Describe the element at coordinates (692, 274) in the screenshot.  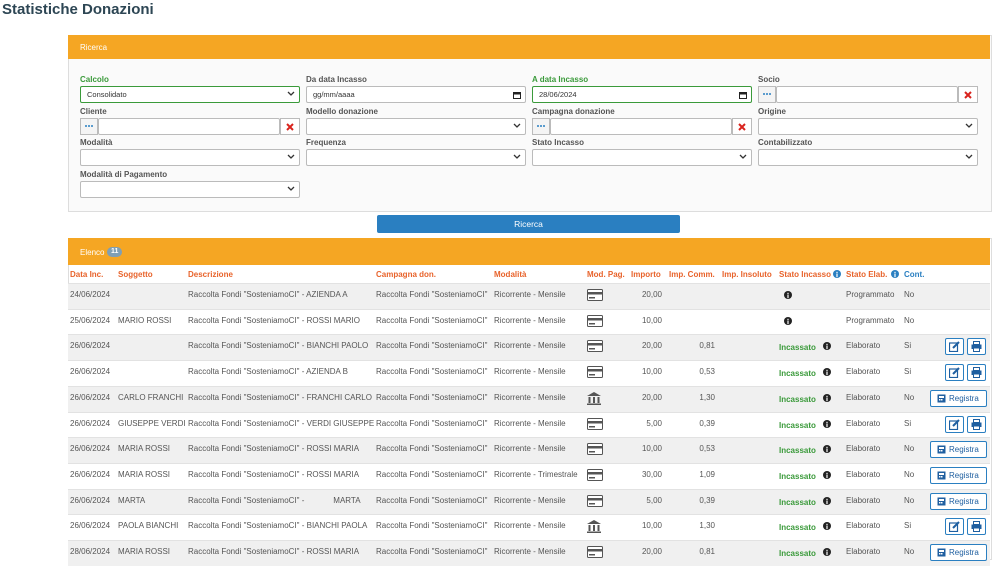
I see `column-header: Imp. Comm.` at that location.